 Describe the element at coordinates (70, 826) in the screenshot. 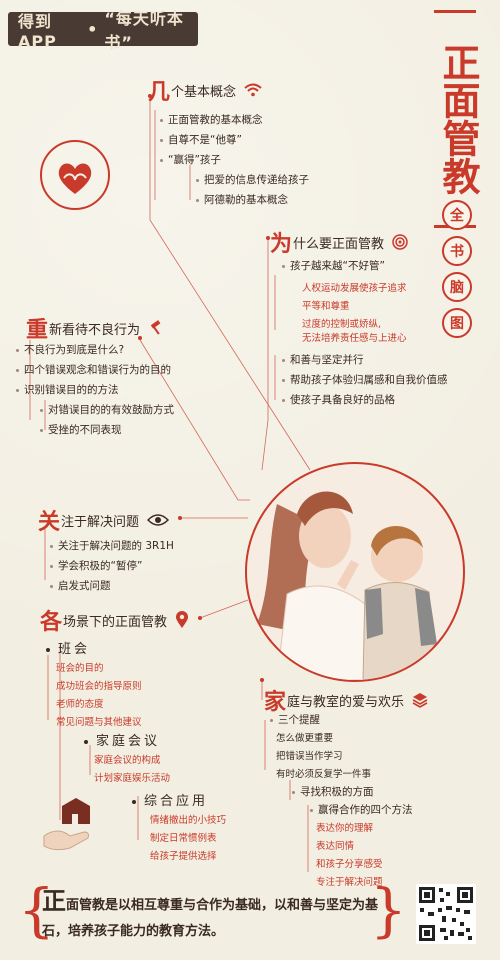

I see `house-hand-icon` at that location.